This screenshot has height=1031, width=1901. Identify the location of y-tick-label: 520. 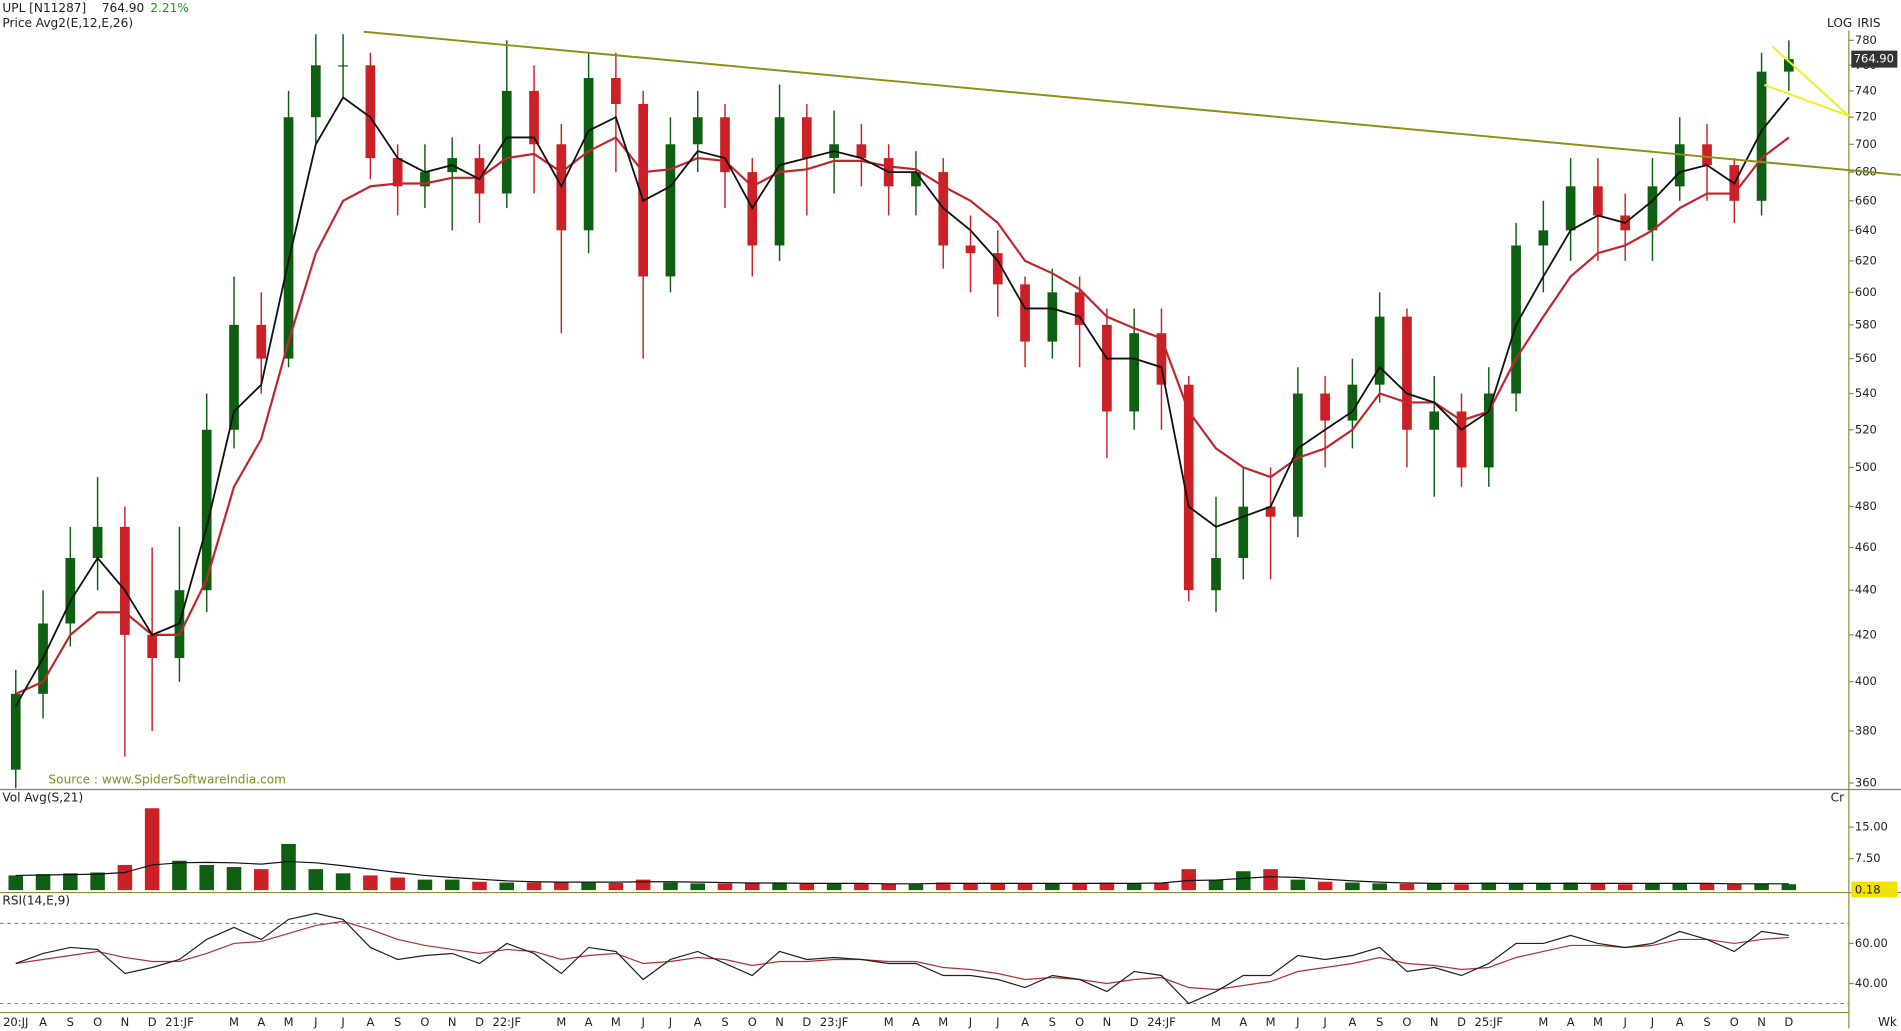
(1866, 429).